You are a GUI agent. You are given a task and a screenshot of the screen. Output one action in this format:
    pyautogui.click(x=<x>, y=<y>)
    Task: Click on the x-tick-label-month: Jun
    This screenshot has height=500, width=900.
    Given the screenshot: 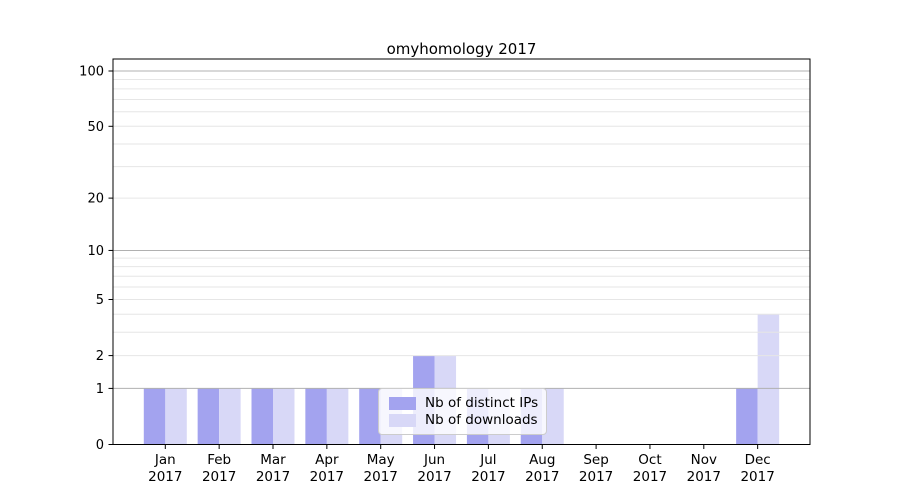 What is the action you would take?
    pyautogui.click(x=434, y=460)
    